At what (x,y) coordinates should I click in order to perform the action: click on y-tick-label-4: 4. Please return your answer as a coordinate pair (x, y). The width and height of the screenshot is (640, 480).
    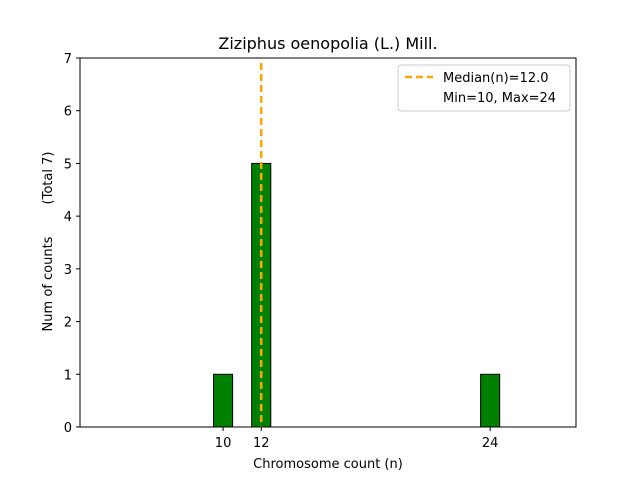
    Looking at the image, I should click on (68, 217).